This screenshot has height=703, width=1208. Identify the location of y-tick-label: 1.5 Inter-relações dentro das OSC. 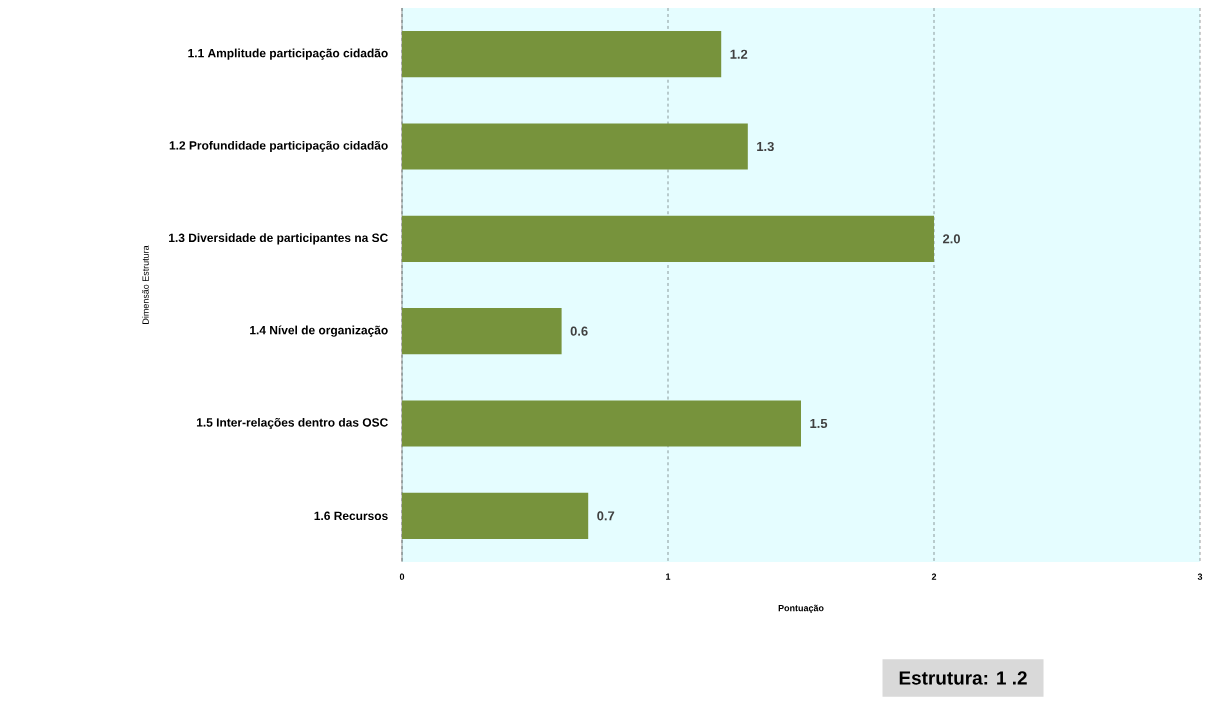
(292, 423).